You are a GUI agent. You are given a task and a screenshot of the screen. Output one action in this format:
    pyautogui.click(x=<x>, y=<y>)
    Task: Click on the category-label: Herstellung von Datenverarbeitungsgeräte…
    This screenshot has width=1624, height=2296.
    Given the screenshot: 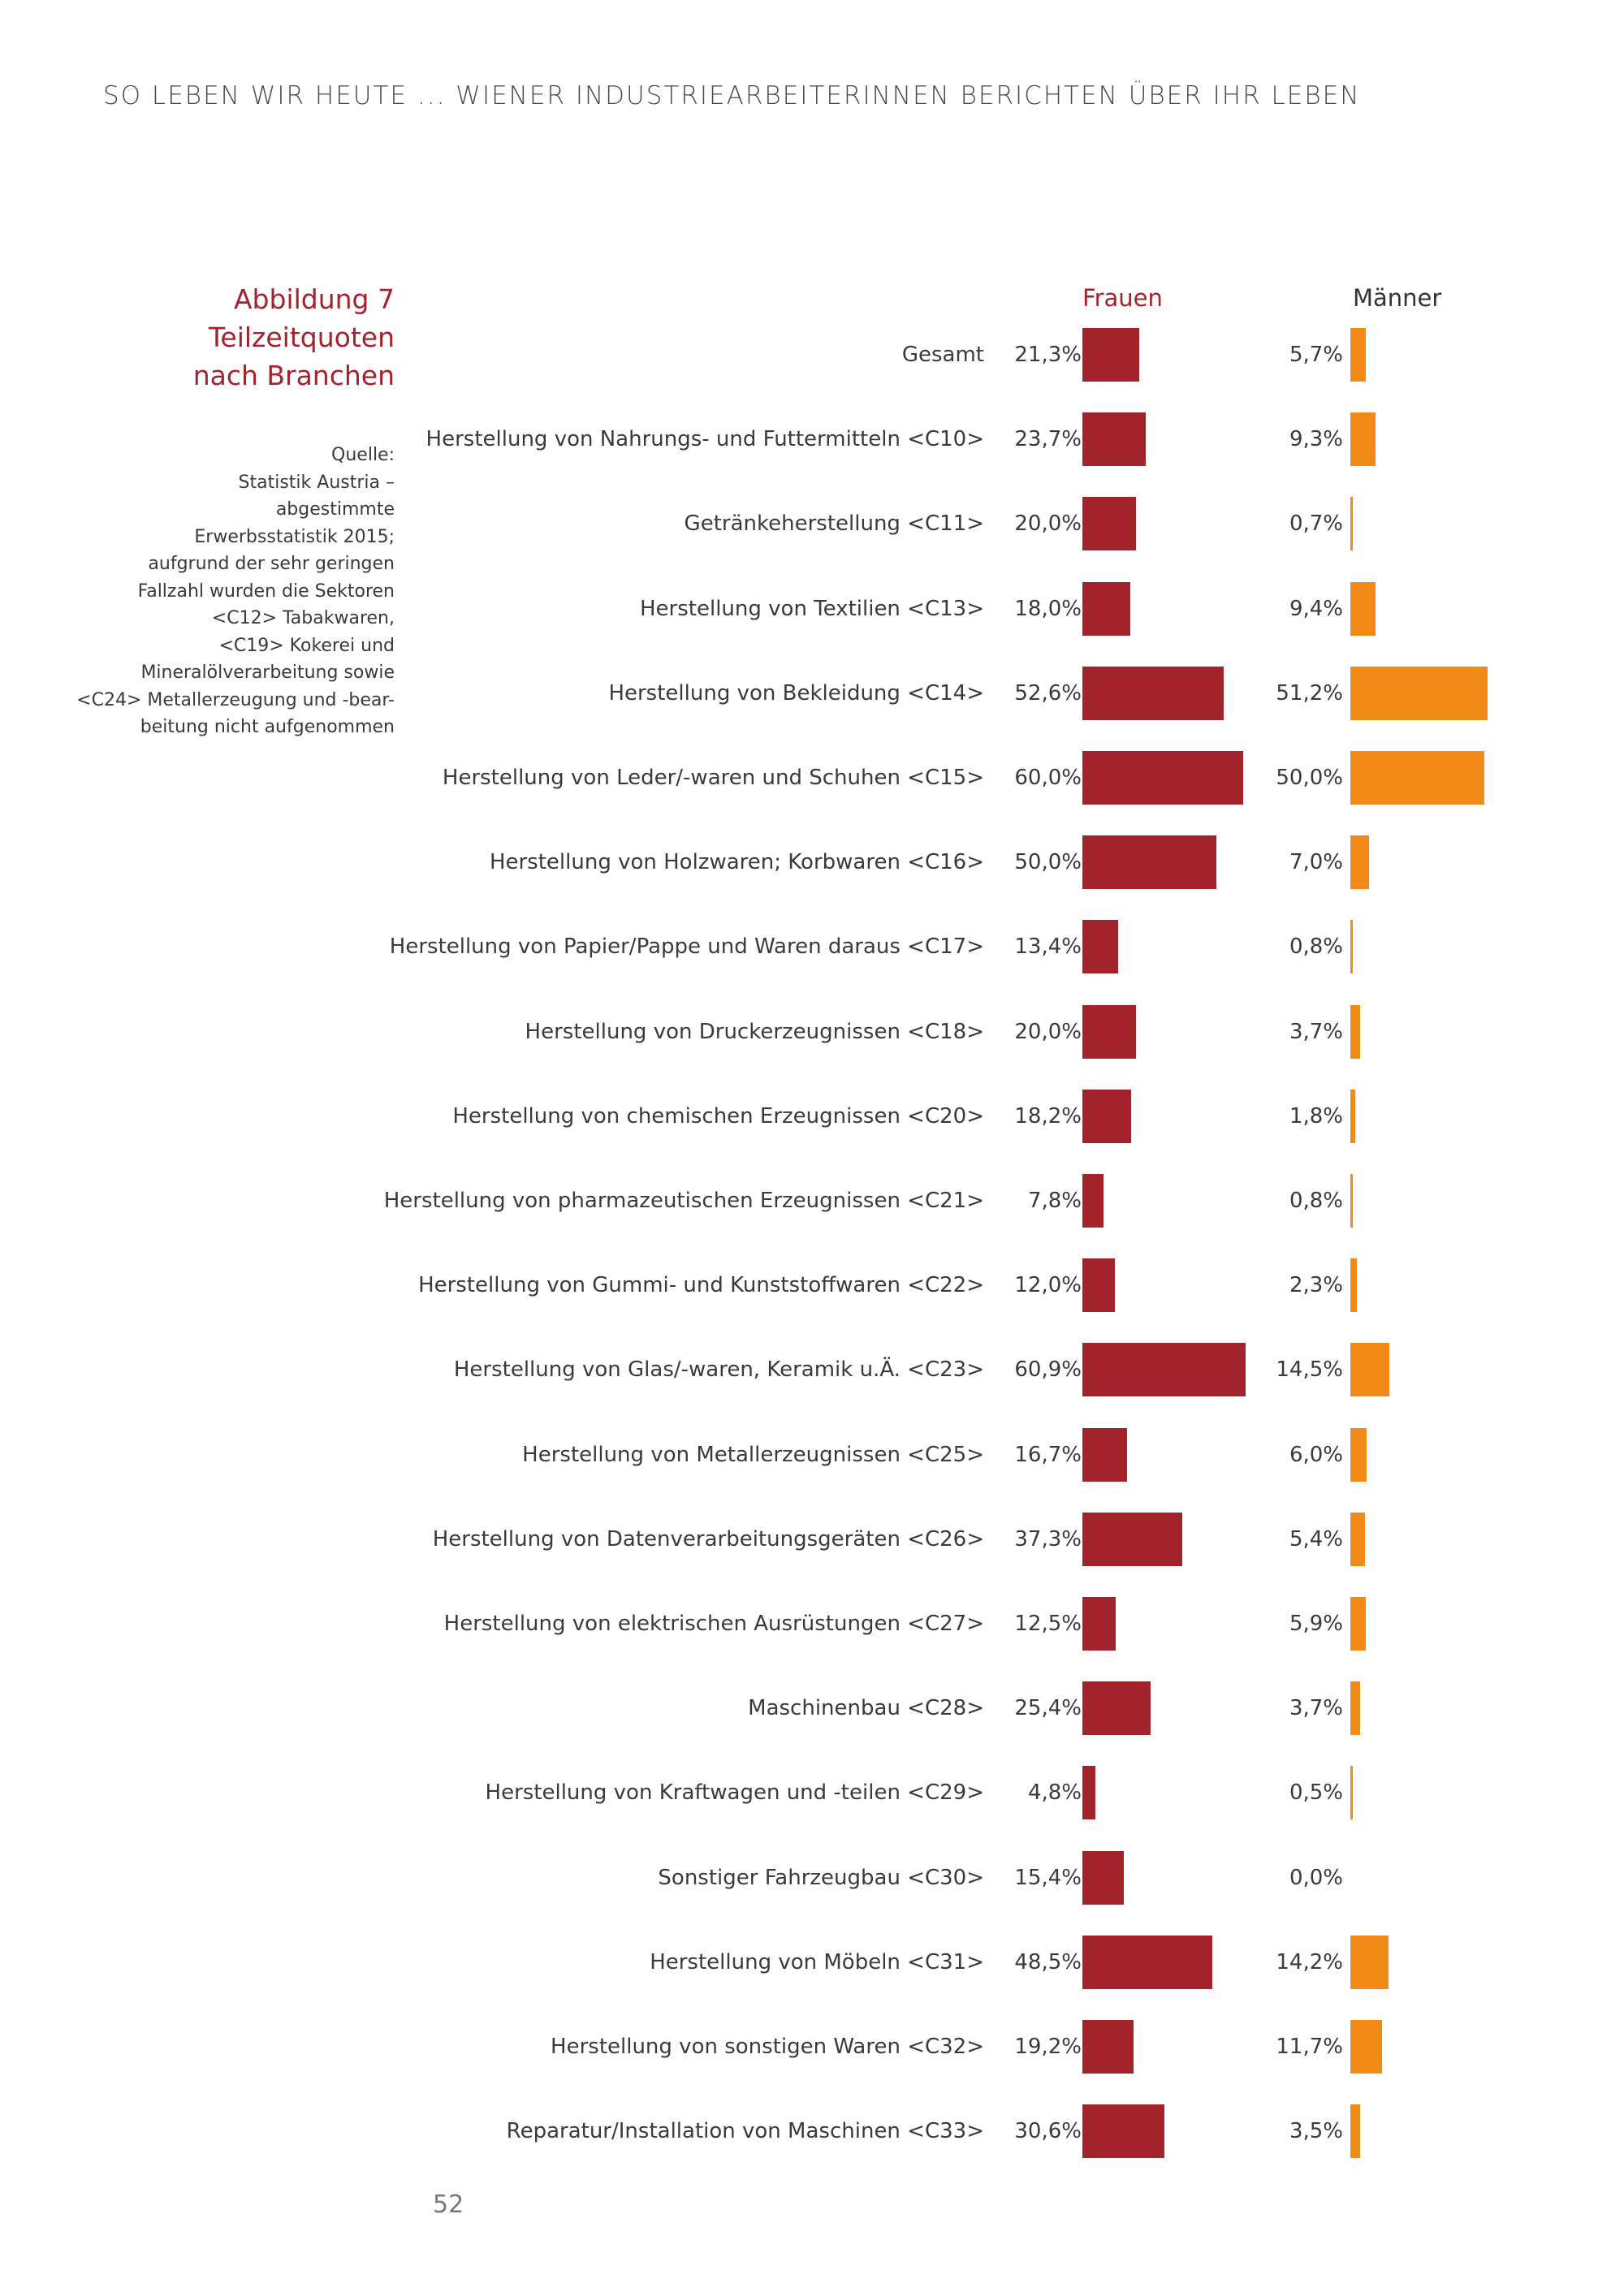 What is the action you would take?
    pyautogui.click(x=708, y=1539)
    